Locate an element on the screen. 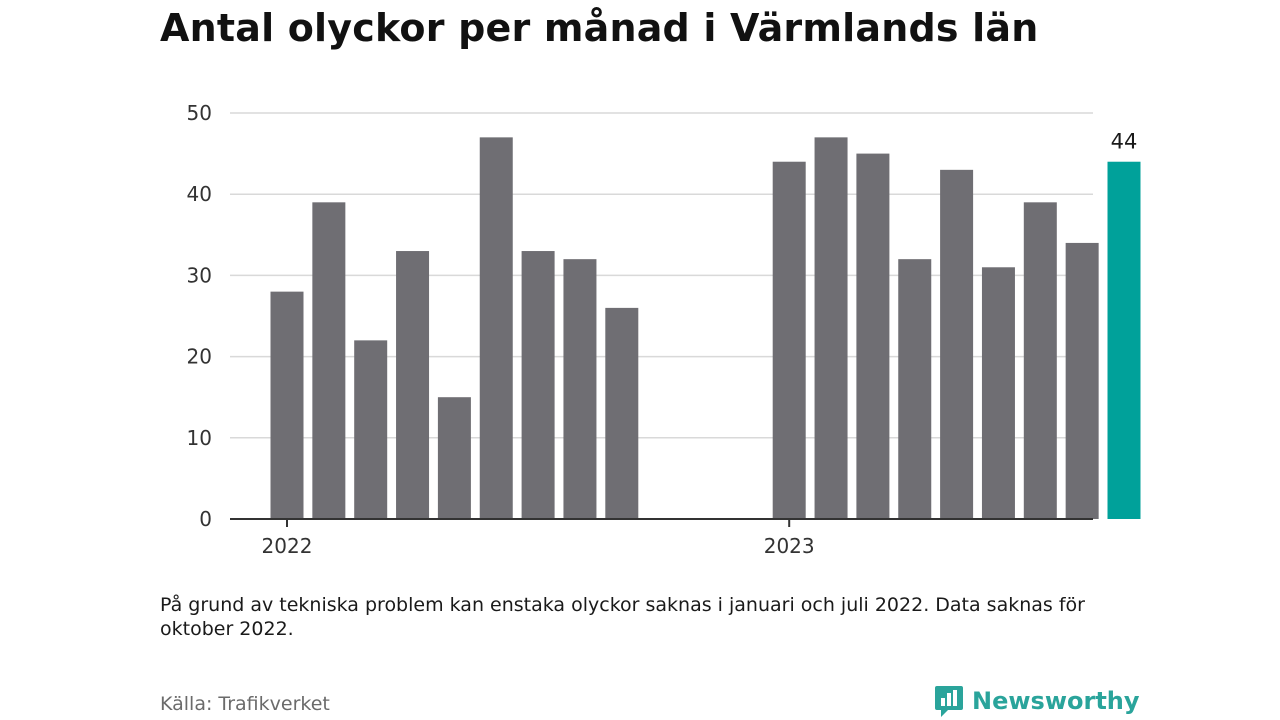  brand-name: Newsworthy is located at coordinates (1056, 701).